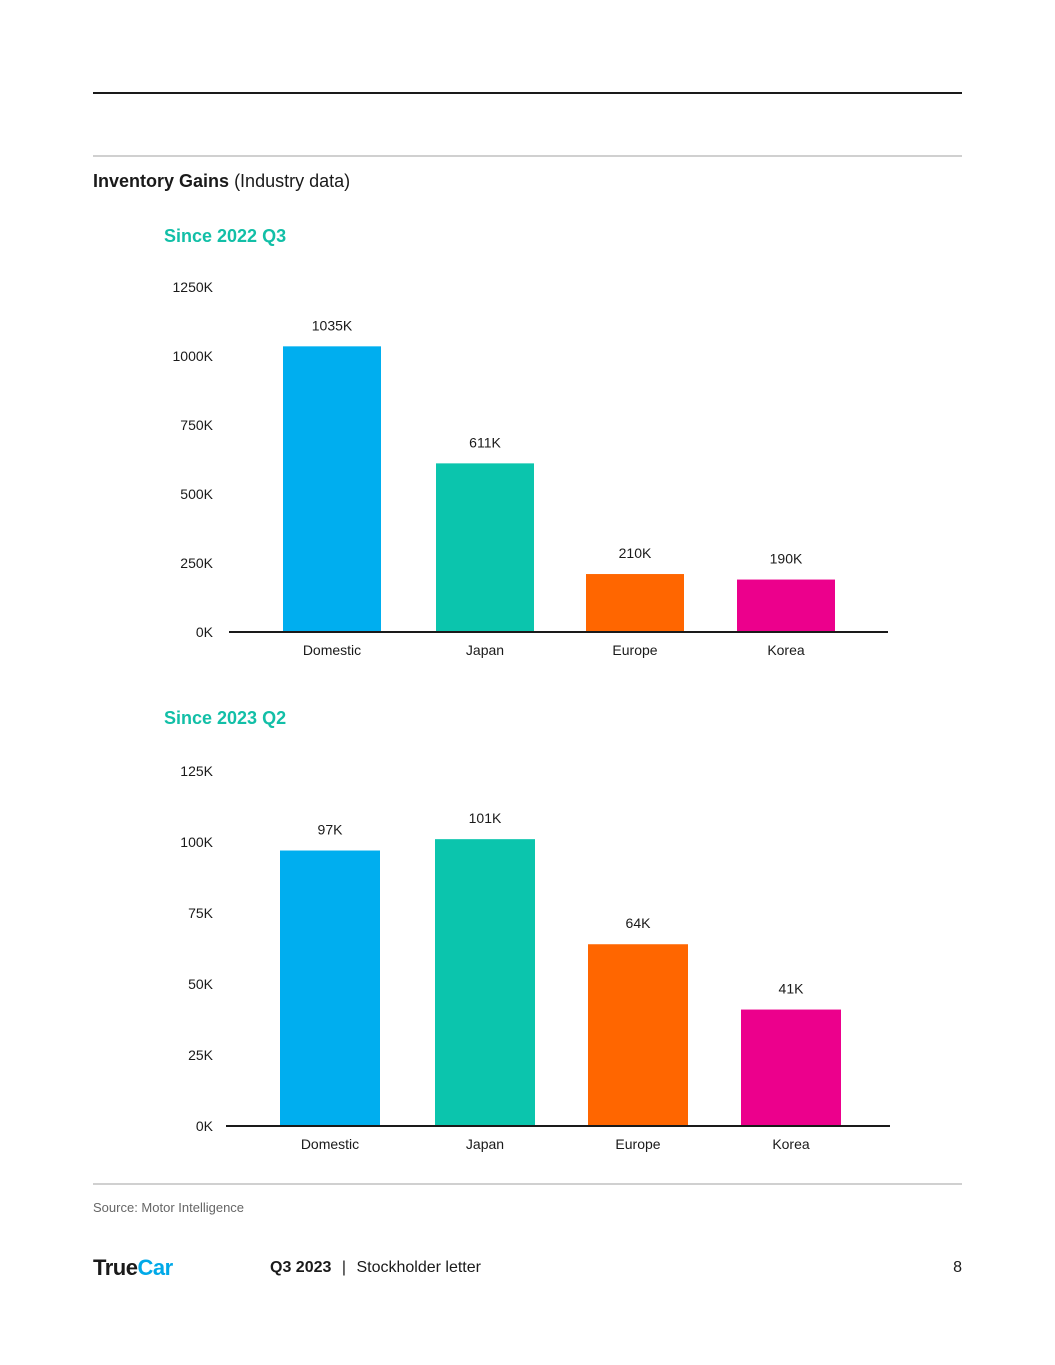 The height and width of the screenshot is (1365, 1055). I want to click on logo-car-text: Car, so click(155, 1267).